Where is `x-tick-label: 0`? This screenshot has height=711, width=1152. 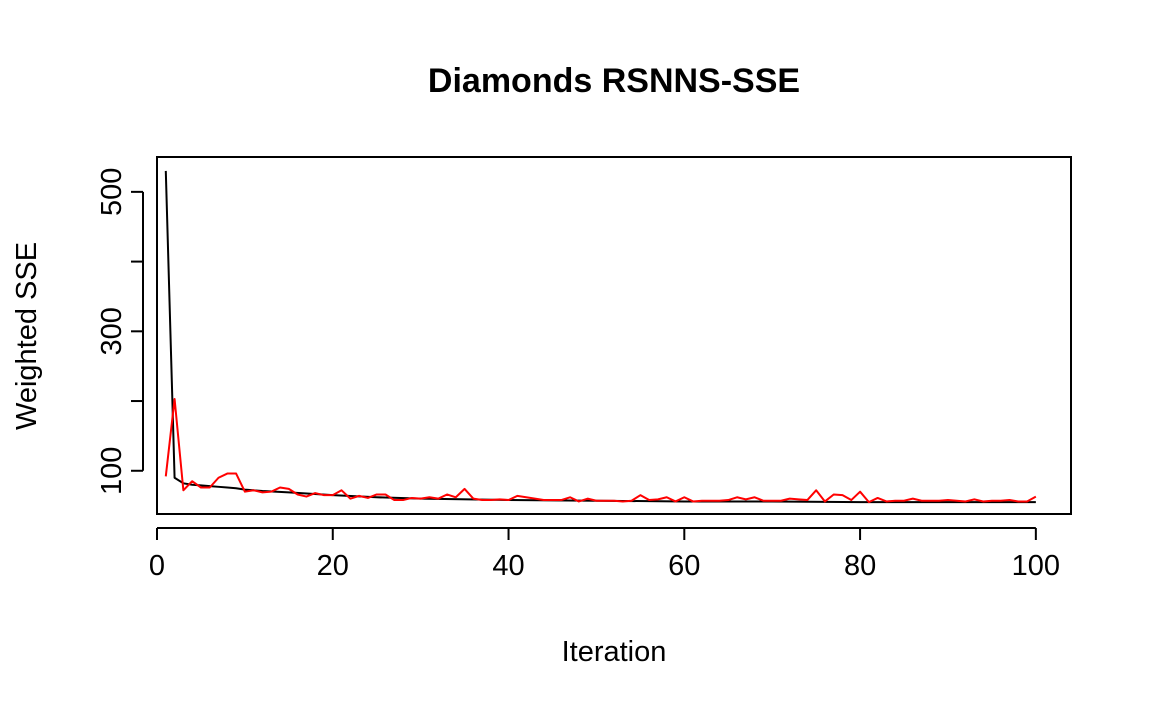 x-tick-label: 0 is located at coordinates (157, 566).